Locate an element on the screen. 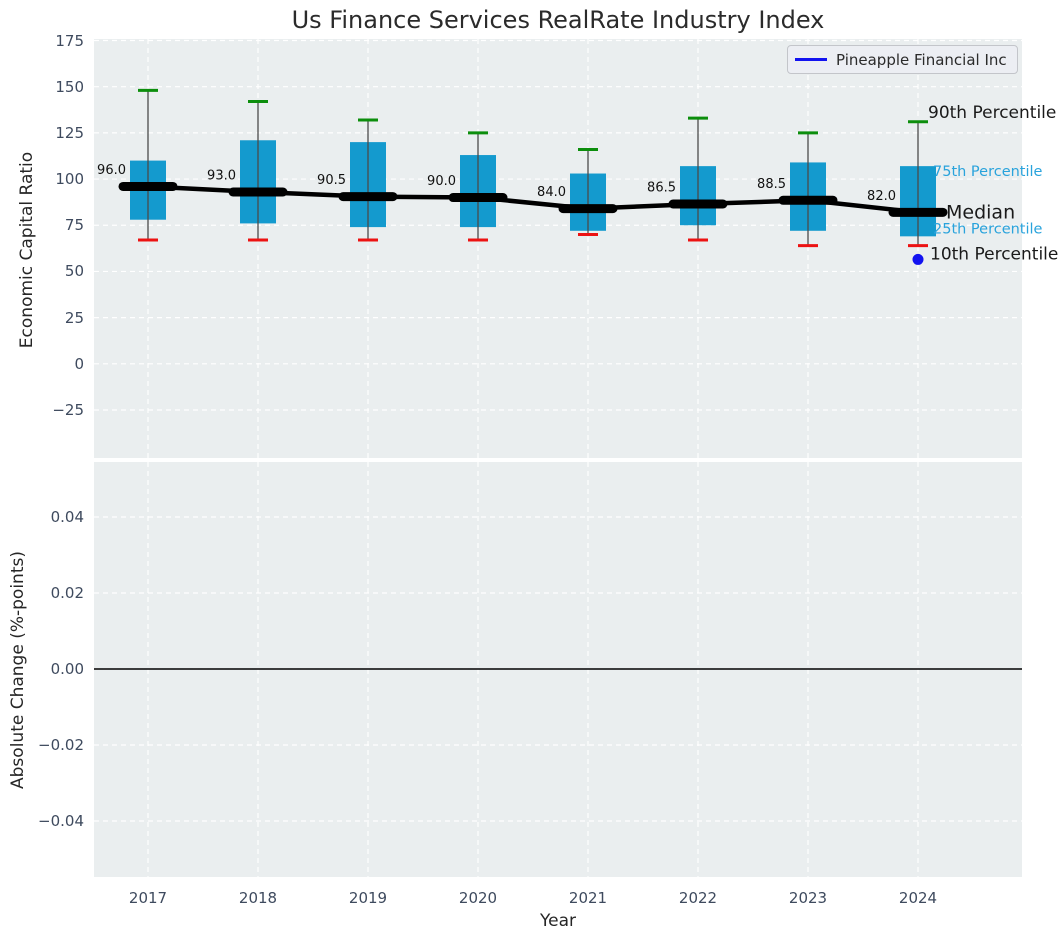 The width and height of the screenshot is (1062, 942). y-tick-label-bottom: −0.04 is located at coordinates (61, 821).